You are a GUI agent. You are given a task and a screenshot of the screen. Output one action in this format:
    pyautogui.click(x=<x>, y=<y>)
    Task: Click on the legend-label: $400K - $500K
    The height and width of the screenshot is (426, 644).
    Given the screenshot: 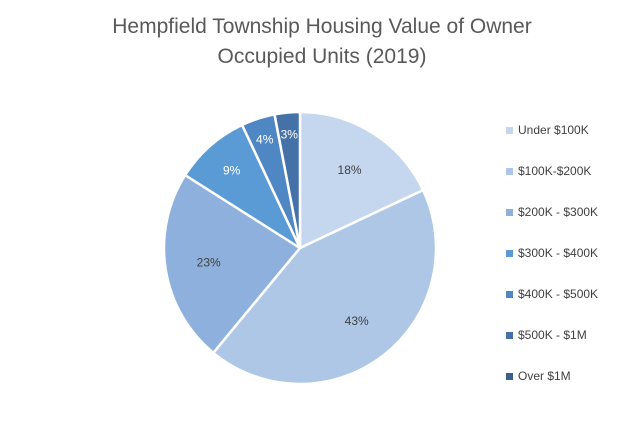 What is the action you would take?
    pyautogui.click(x=558, y=294)
    